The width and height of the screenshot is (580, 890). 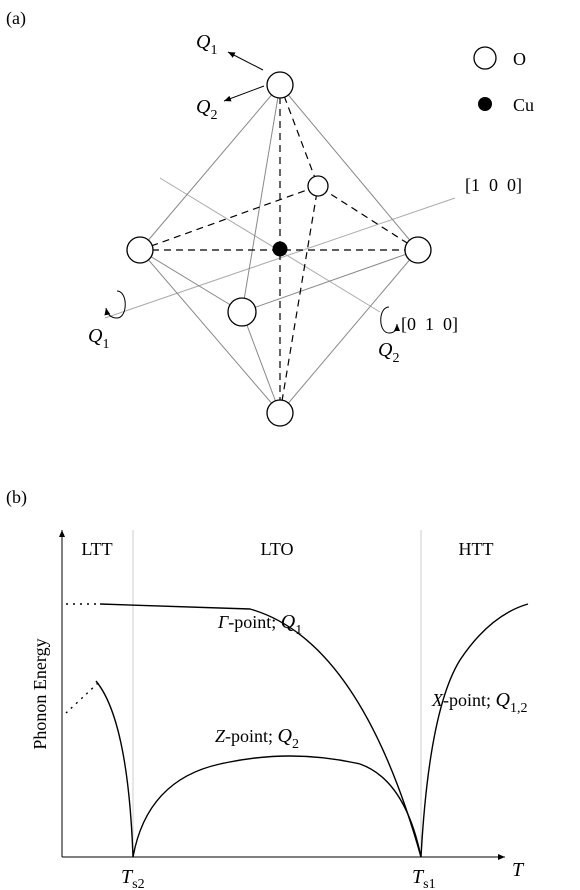 I want to click on phase-label-lto: LTO, so click(x=276, y=549).